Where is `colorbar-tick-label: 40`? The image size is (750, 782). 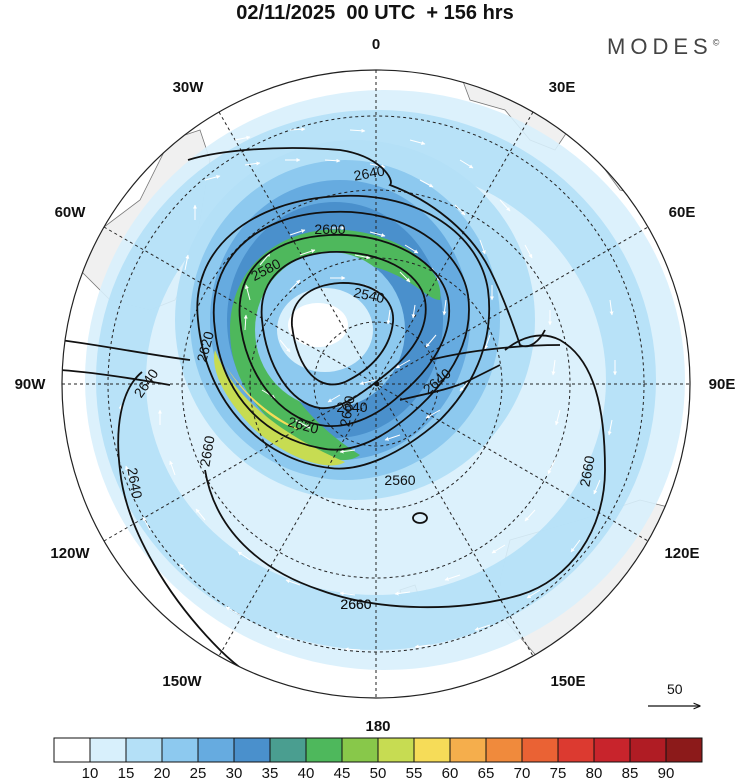
colorbar-tick-label: 40 is located at coordinates (306, 773).